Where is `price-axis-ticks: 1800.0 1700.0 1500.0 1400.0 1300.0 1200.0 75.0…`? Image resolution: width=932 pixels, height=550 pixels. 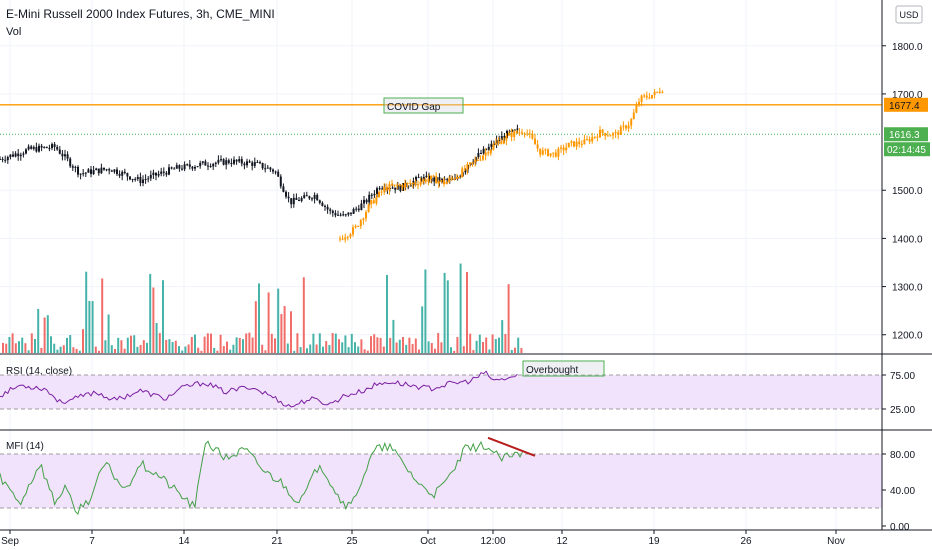
price-axis-ticks: 1800.0 1700.0 1500.0 1400.0 1300.0 1200.0 75.0… is located at coordinates (902, 287).